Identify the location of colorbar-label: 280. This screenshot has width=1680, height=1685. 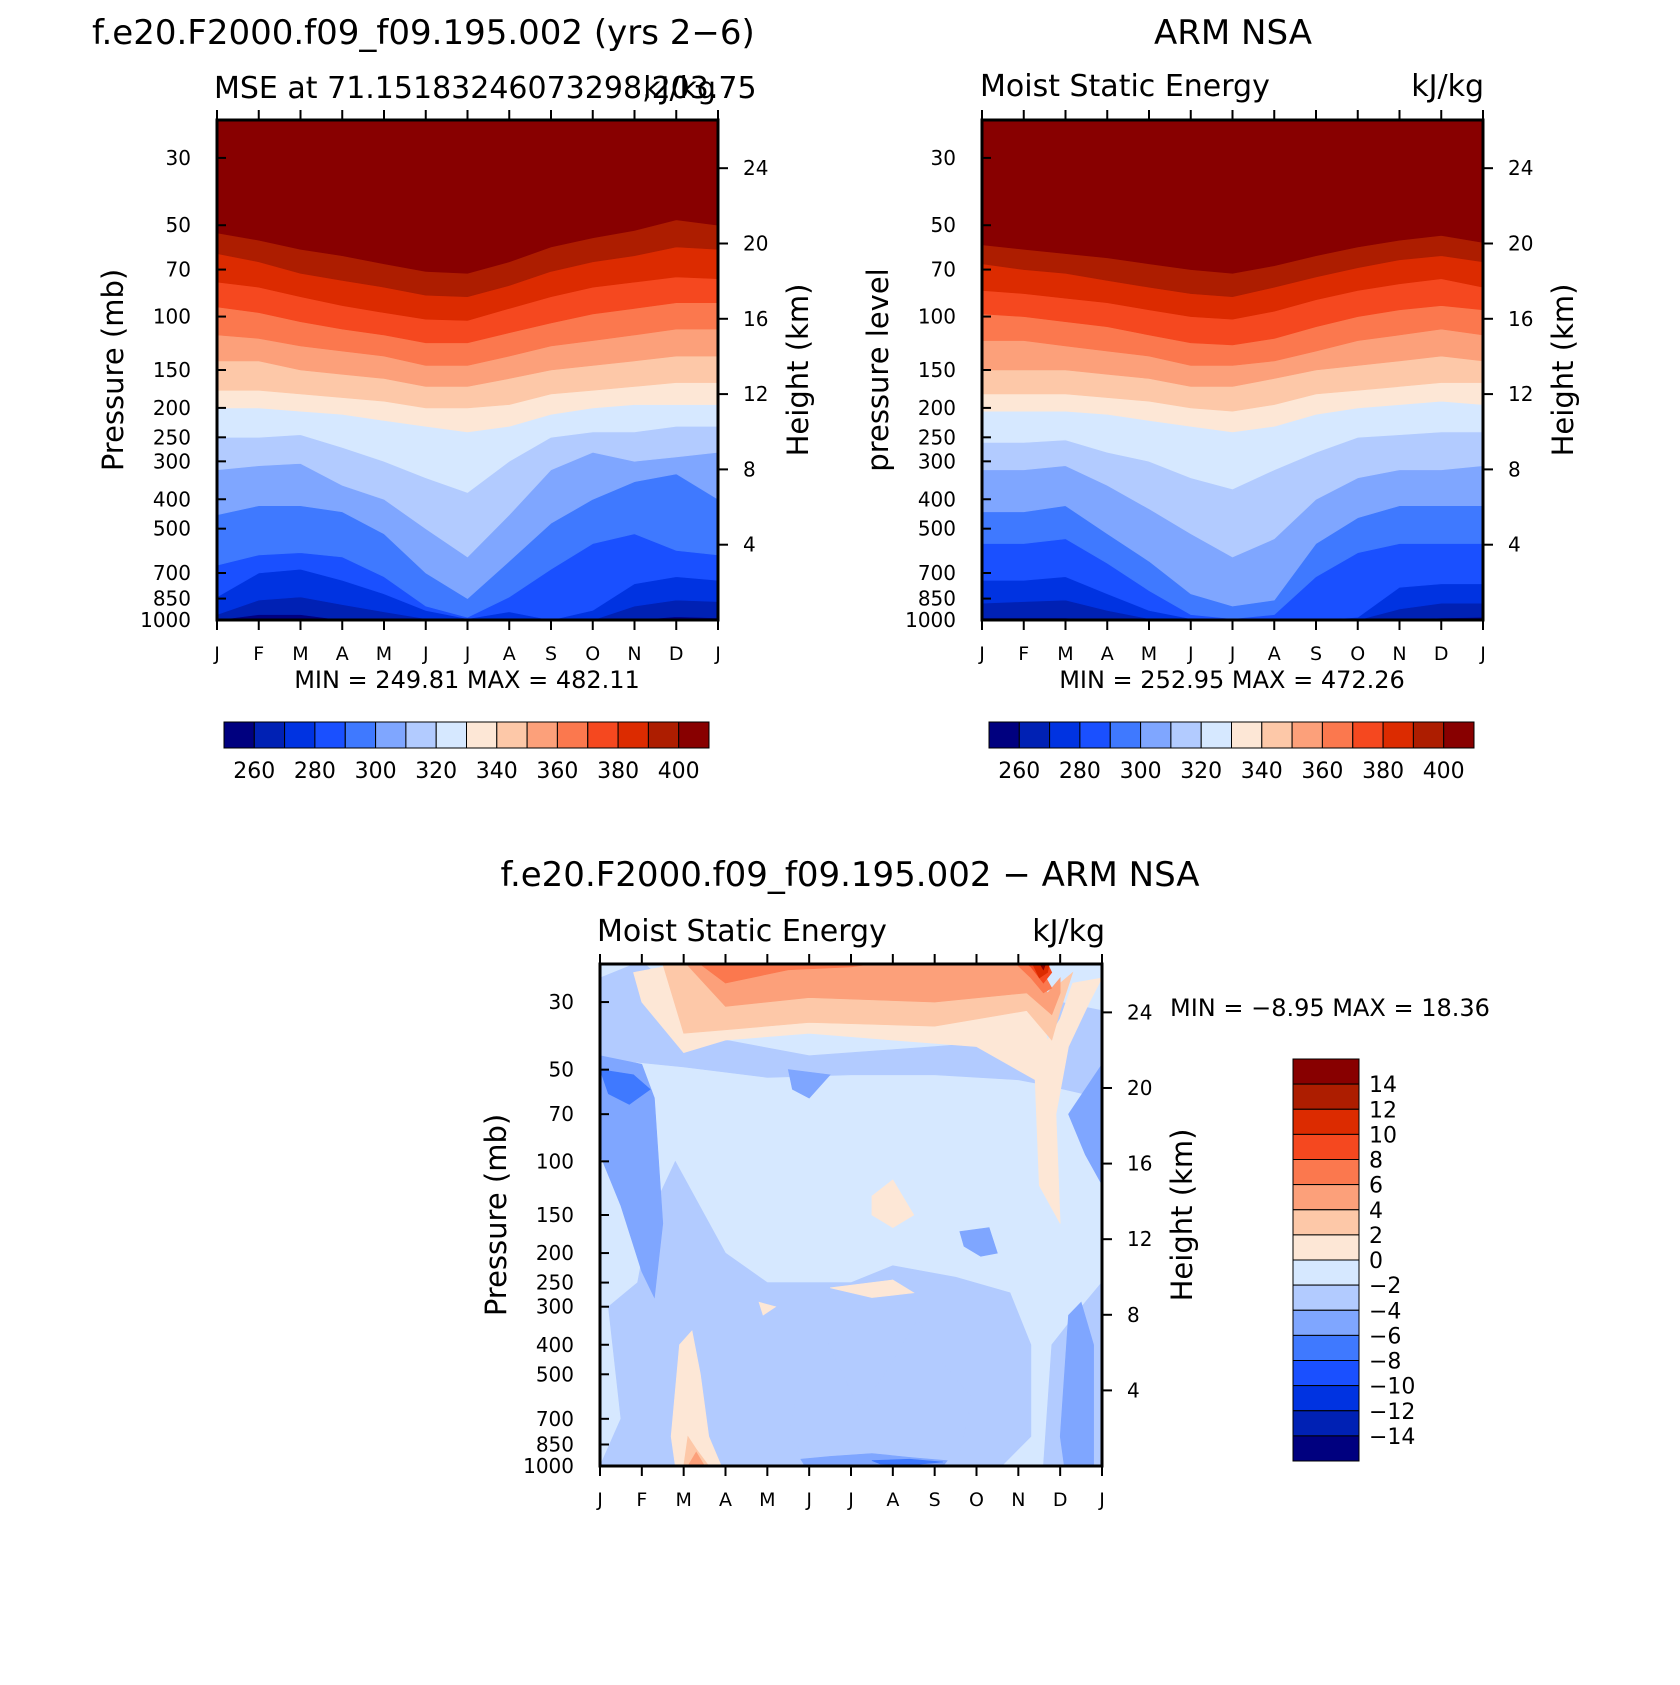
(315, 771).